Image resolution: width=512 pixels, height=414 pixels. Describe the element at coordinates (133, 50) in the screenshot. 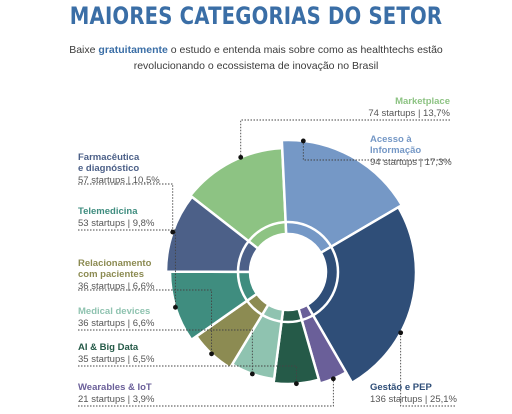

I see `download-link: gratuitamente` at that location.